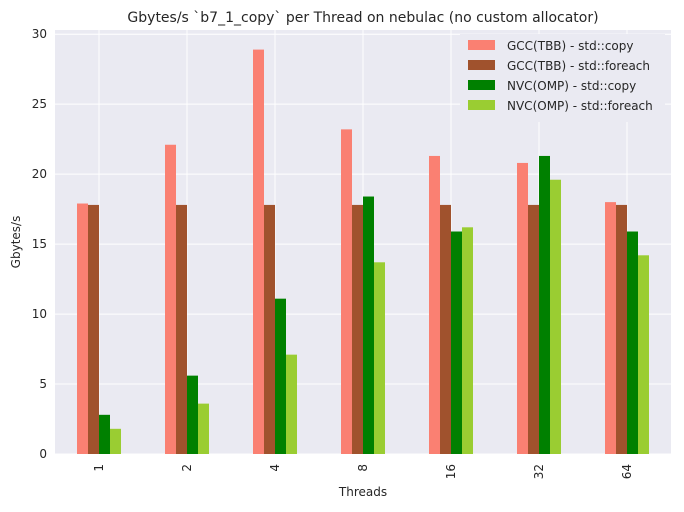  What do you see at coordinates (39, 314) in the screenshot?
I see `y-tick-label: 10` at bounding box center [39, 314].